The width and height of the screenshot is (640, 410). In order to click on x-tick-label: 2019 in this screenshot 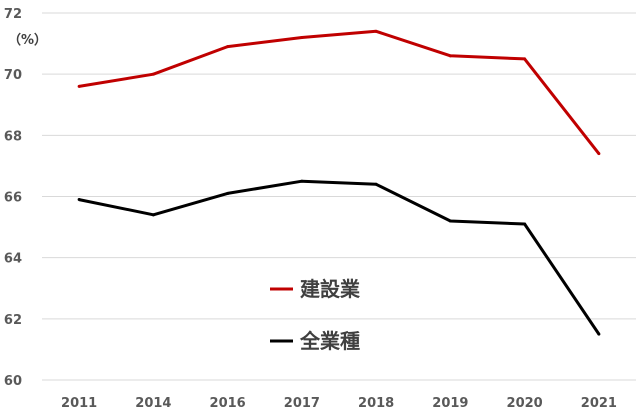, I will do `click(450, 403)`.